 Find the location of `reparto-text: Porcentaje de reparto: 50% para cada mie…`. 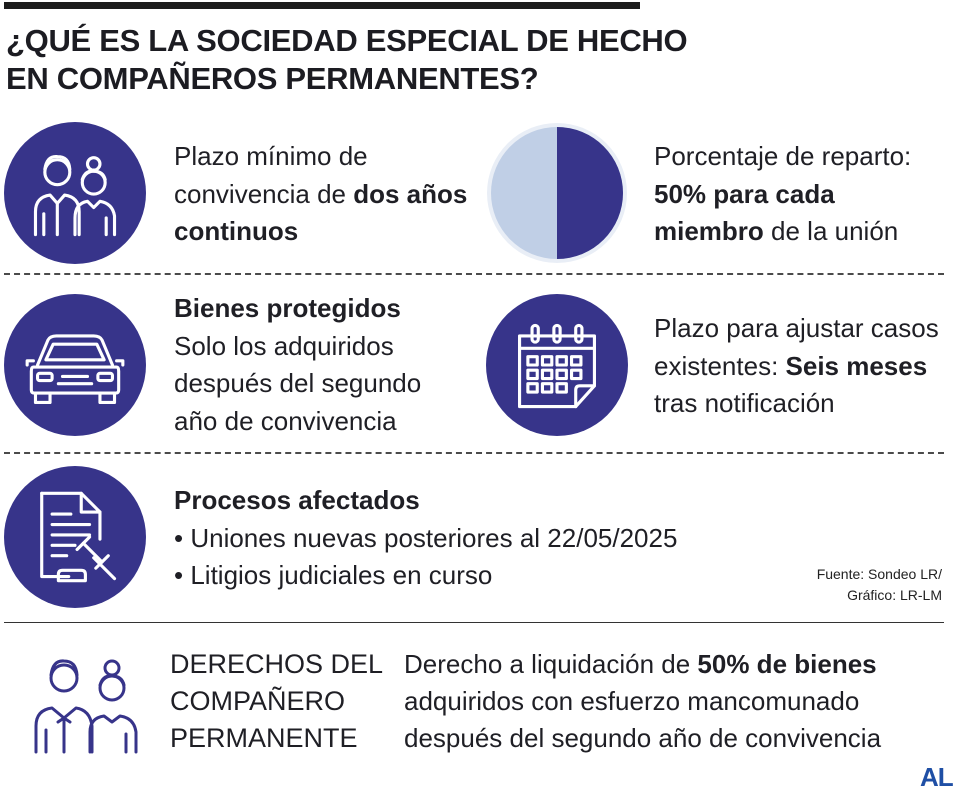

reparto-text: Porcentaje de reparto: 50% para cada mie… is located at coordinates (799, 194).